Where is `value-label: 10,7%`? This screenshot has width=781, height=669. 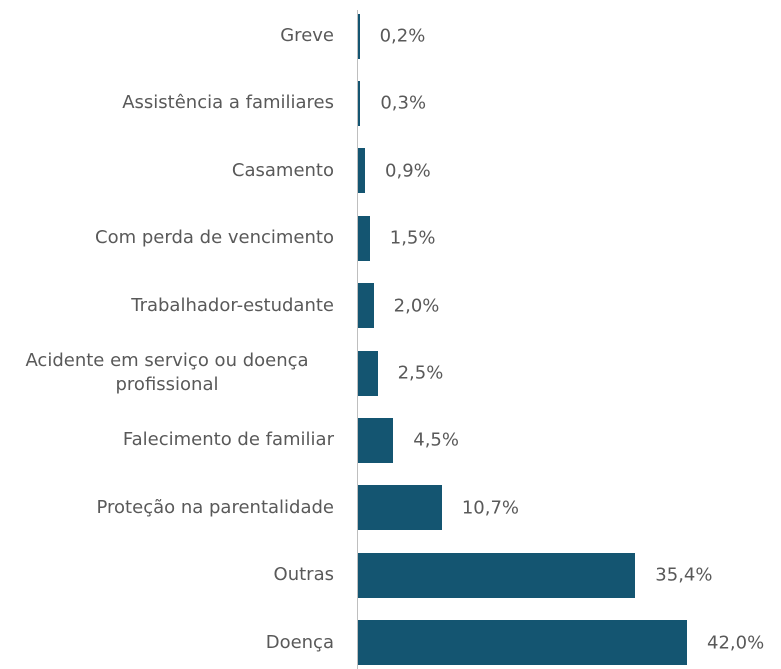 value-label: 10,7% is located at coordinates (490, 508).